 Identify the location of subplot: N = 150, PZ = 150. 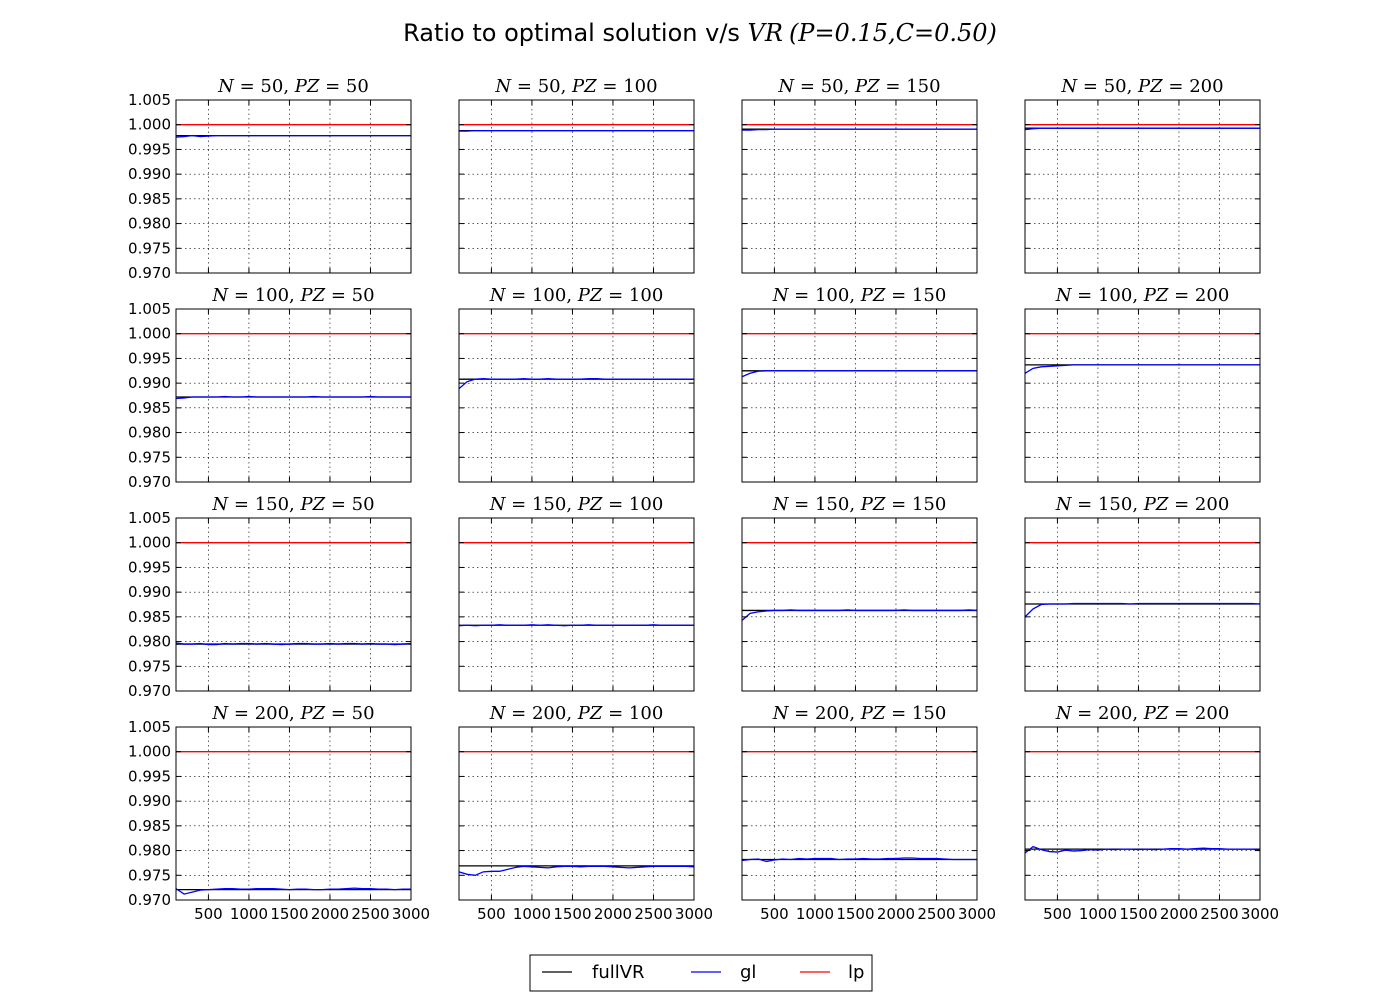
(859, 593).